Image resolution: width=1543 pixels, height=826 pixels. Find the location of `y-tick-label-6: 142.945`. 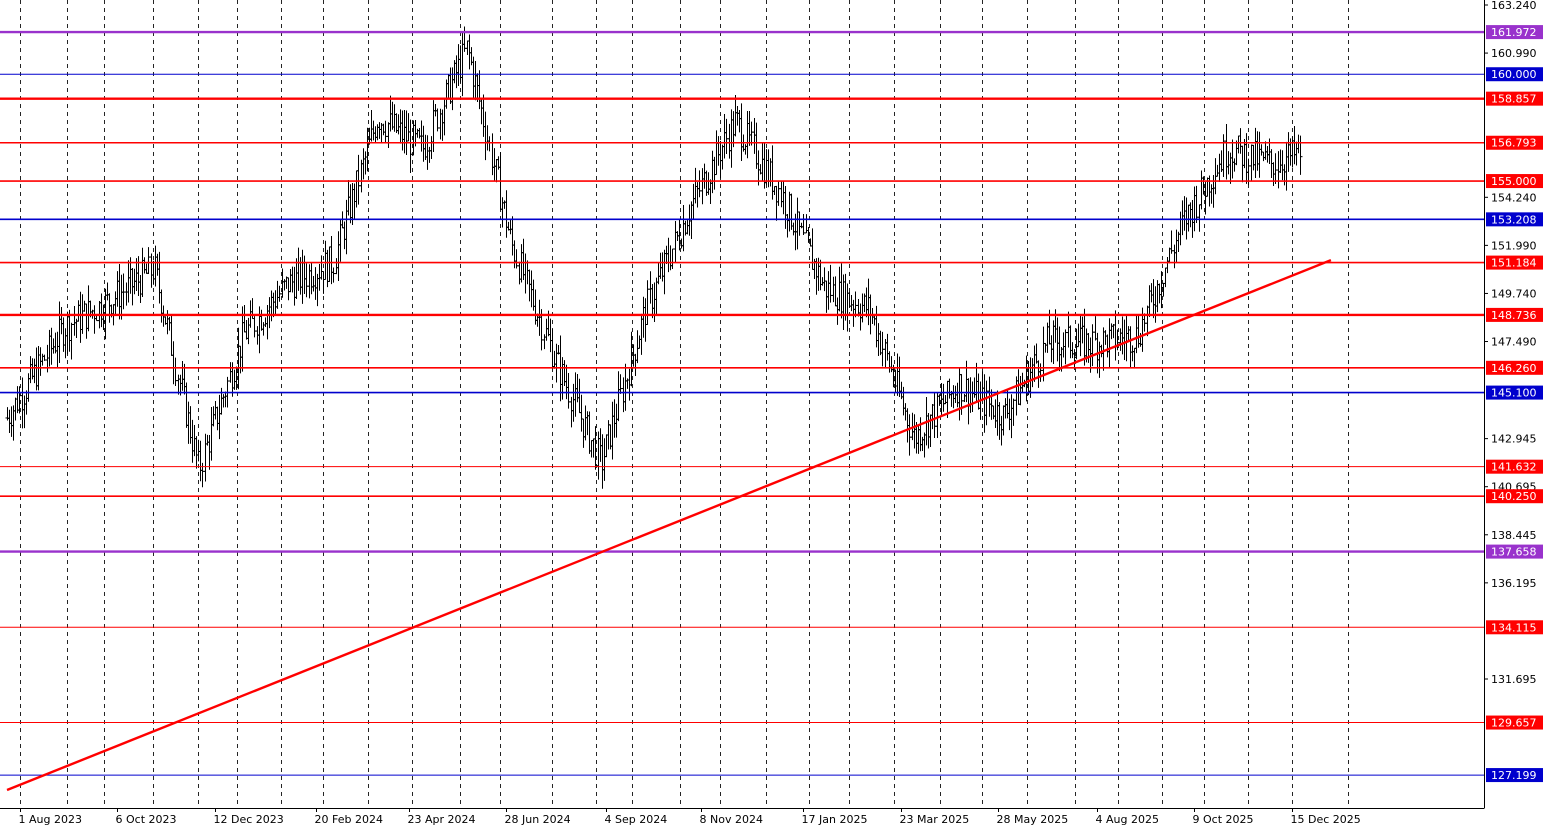

y-tick-label-6: 142.945 is located at coordinates (1514, 439).